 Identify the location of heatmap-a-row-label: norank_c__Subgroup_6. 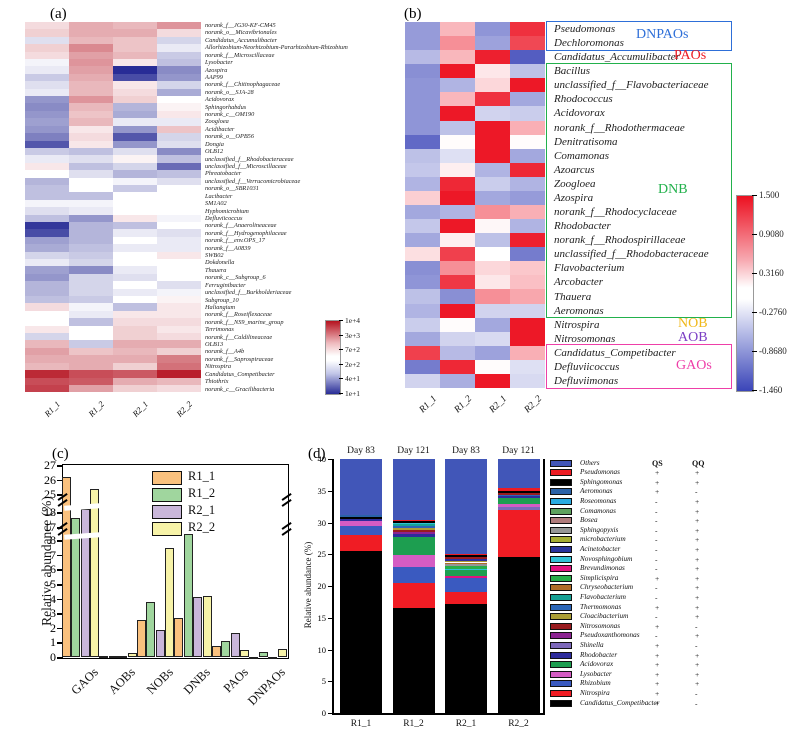
(235, 278).